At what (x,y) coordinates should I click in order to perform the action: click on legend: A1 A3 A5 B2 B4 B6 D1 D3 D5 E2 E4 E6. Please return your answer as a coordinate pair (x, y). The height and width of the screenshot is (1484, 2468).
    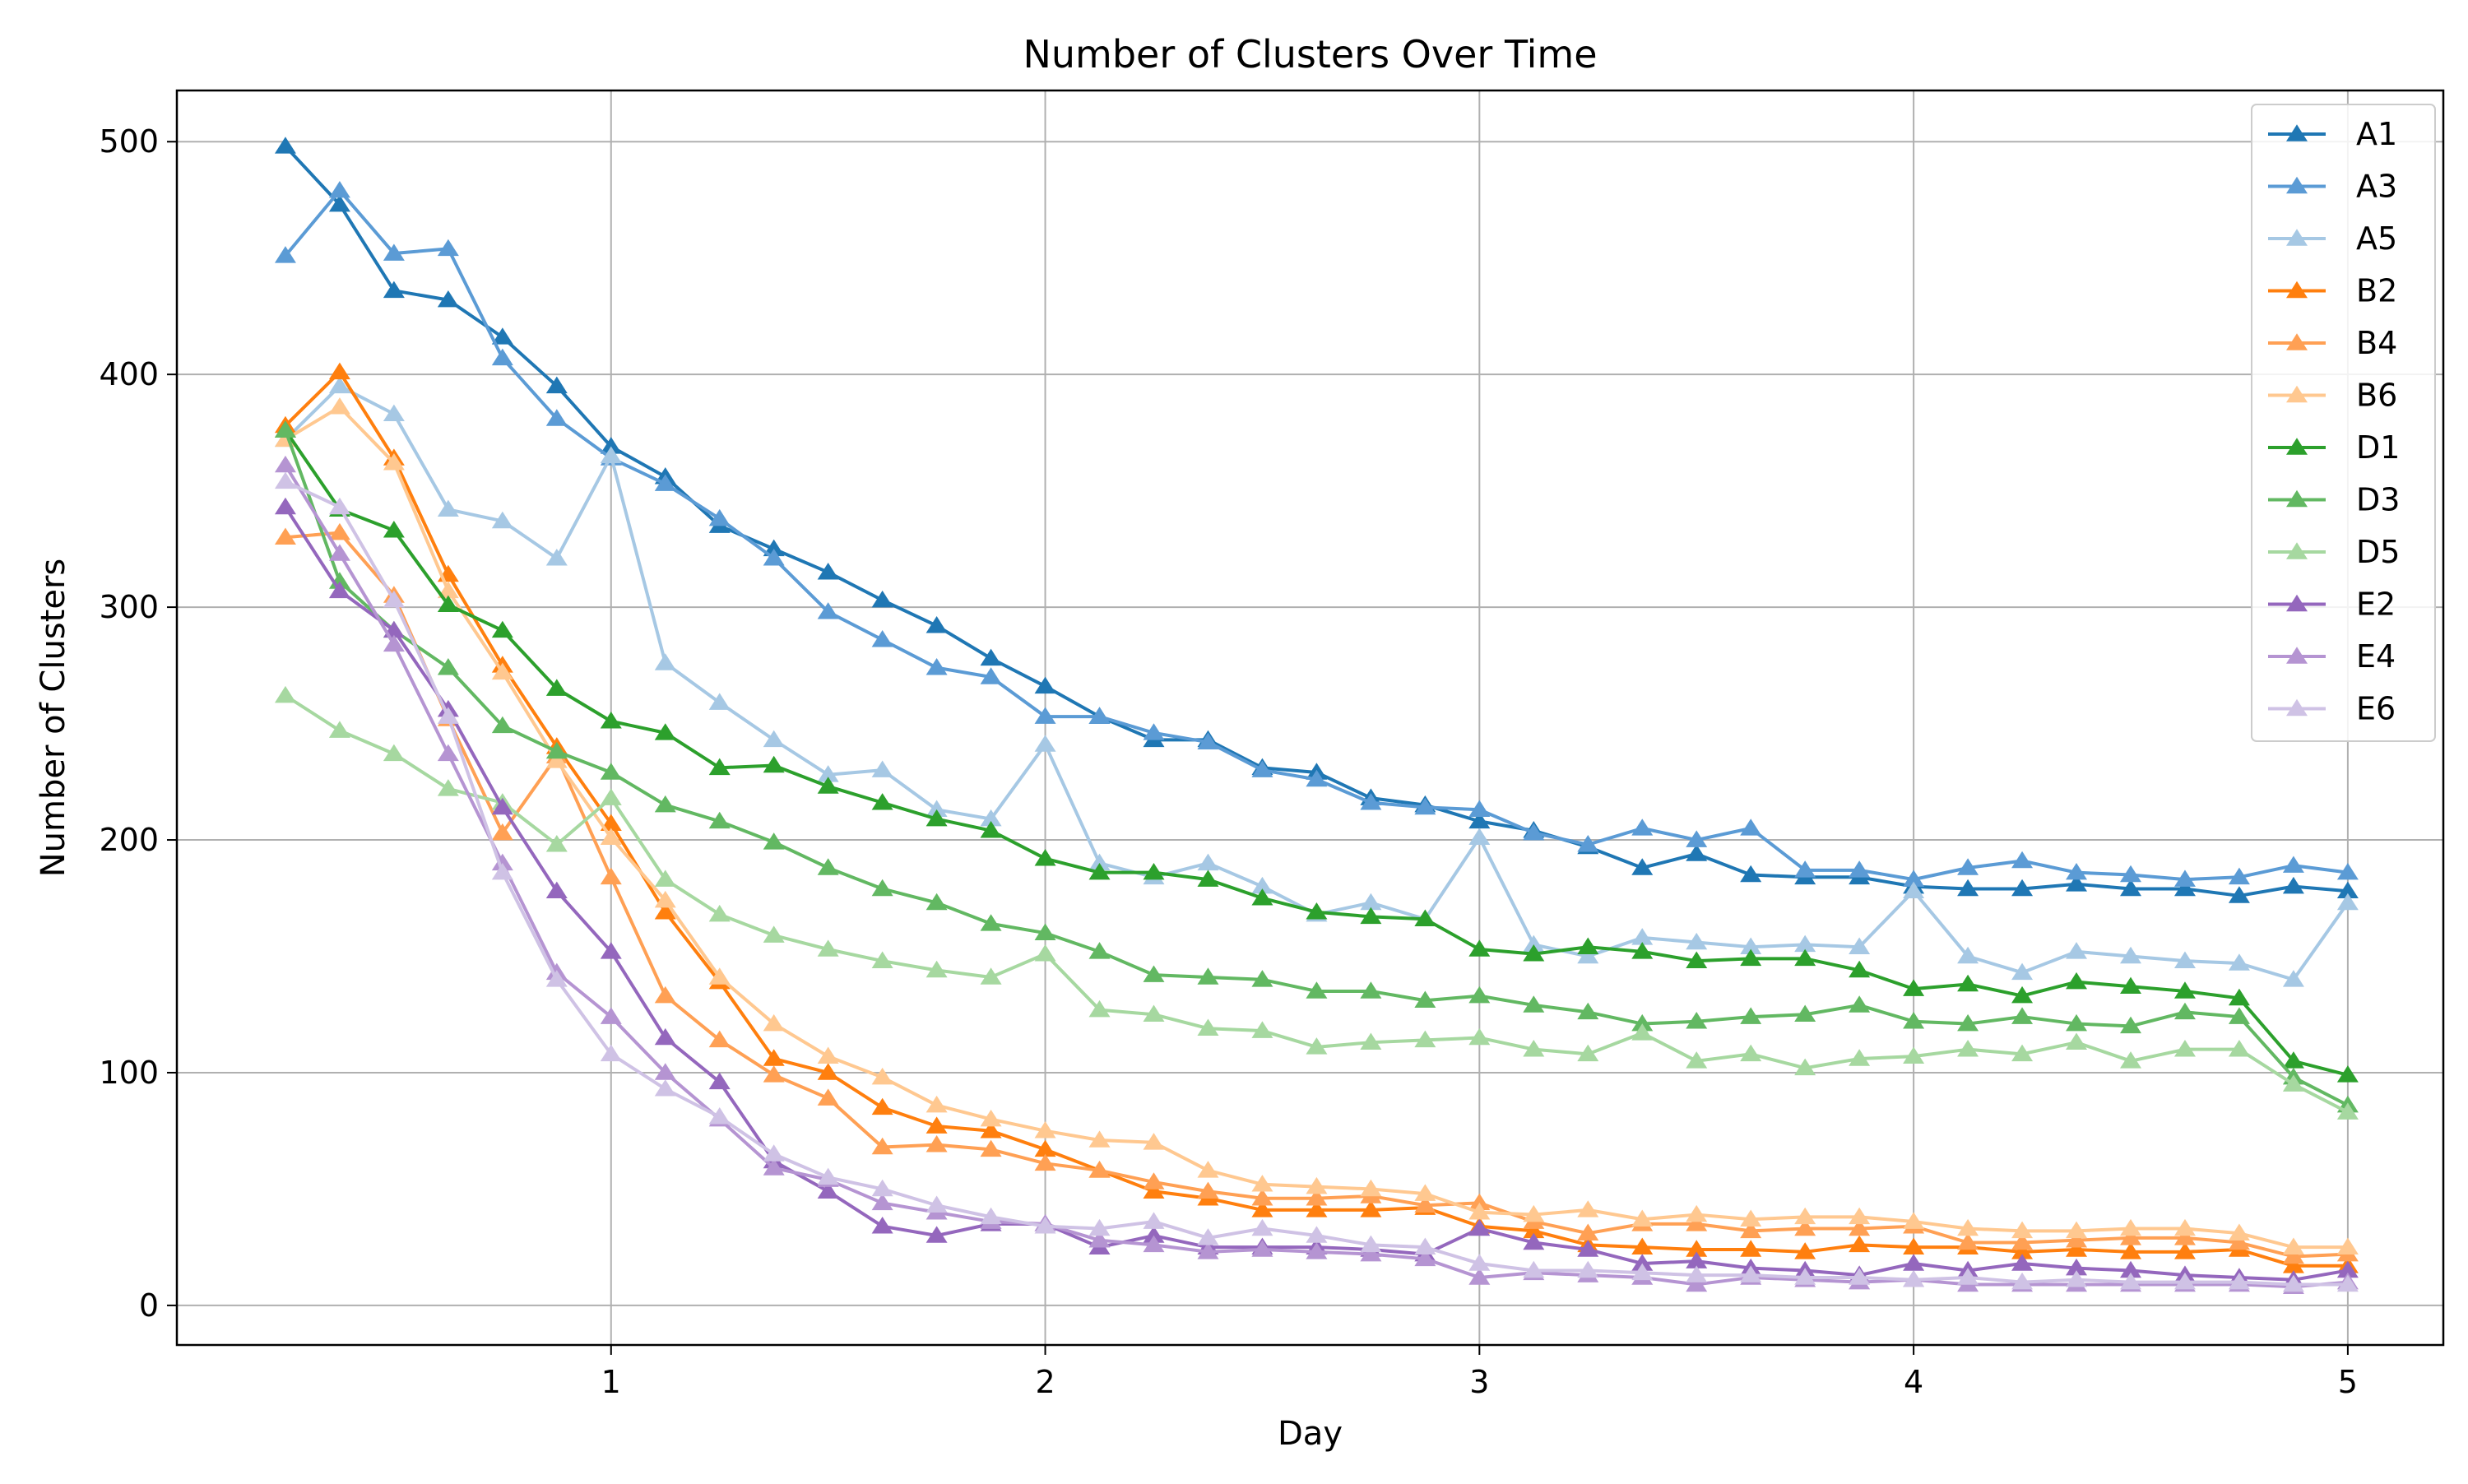
    Looking at the image, I should click on (2343, 423).